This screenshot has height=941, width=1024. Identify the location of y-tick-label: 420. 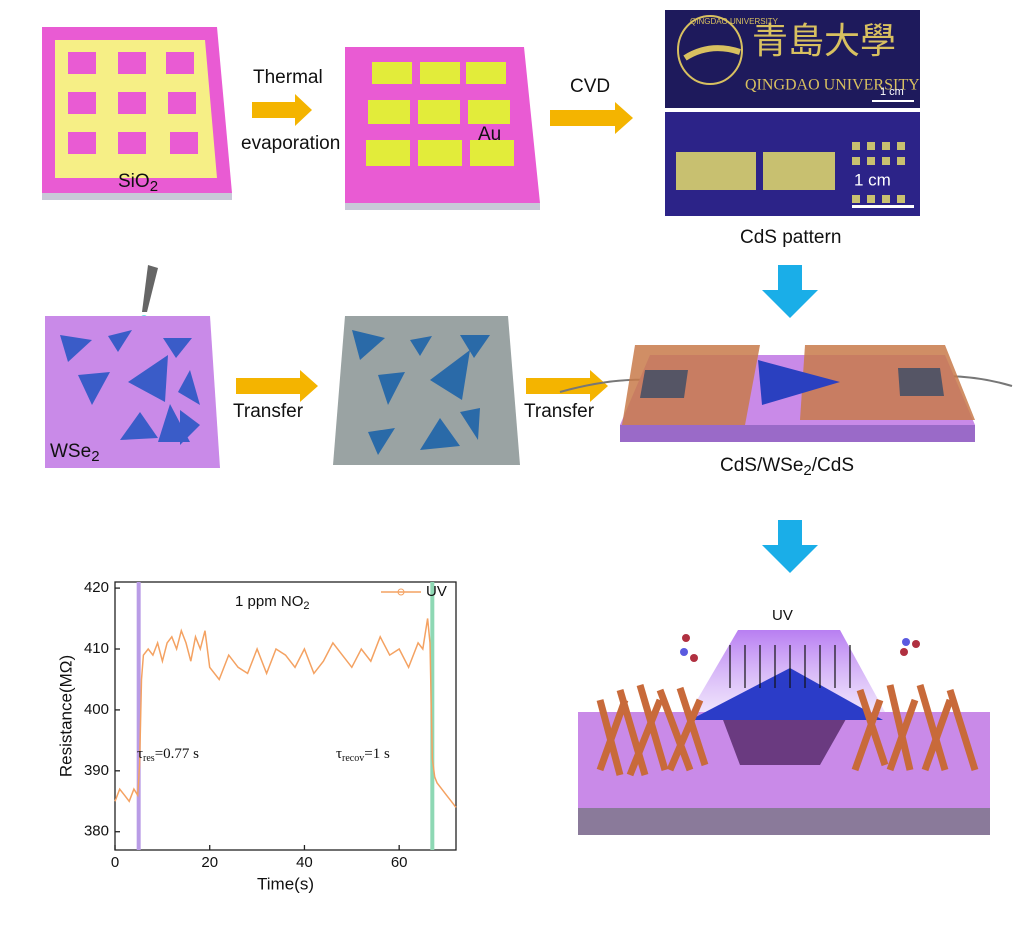
(96, 587).